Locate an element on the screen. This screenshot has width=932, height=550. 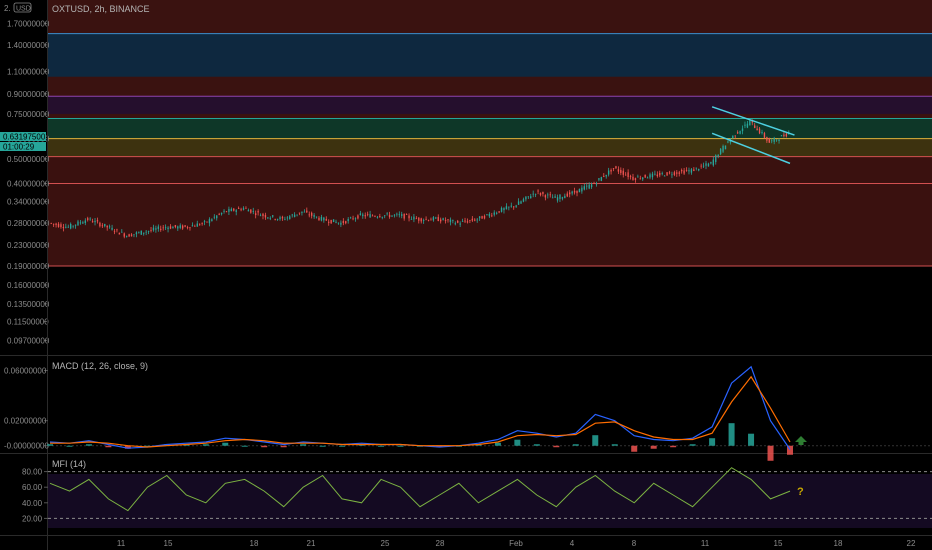
descending-channel is located at coordinates (753, 135).